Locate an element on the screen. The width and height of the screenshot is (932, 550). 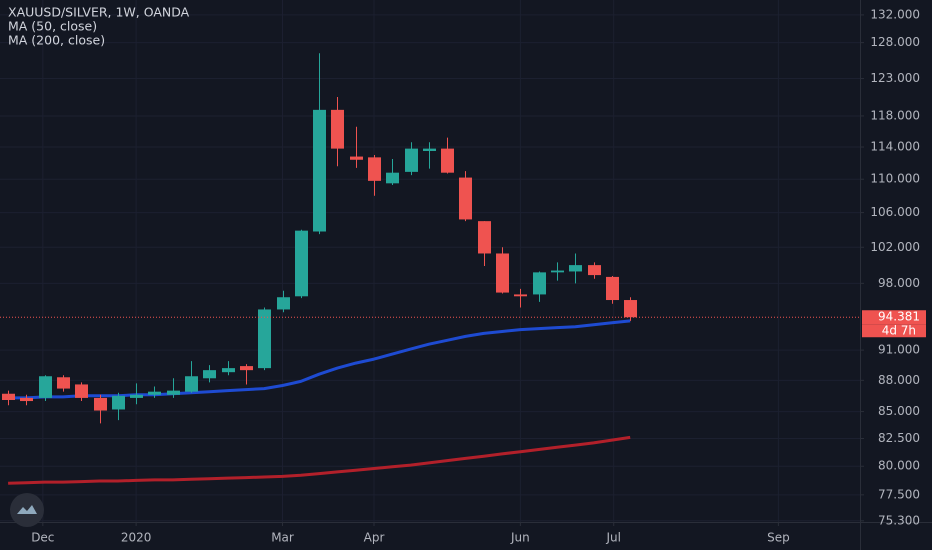
y-tick-label: 82.500 is located at coordinates (899, 438).